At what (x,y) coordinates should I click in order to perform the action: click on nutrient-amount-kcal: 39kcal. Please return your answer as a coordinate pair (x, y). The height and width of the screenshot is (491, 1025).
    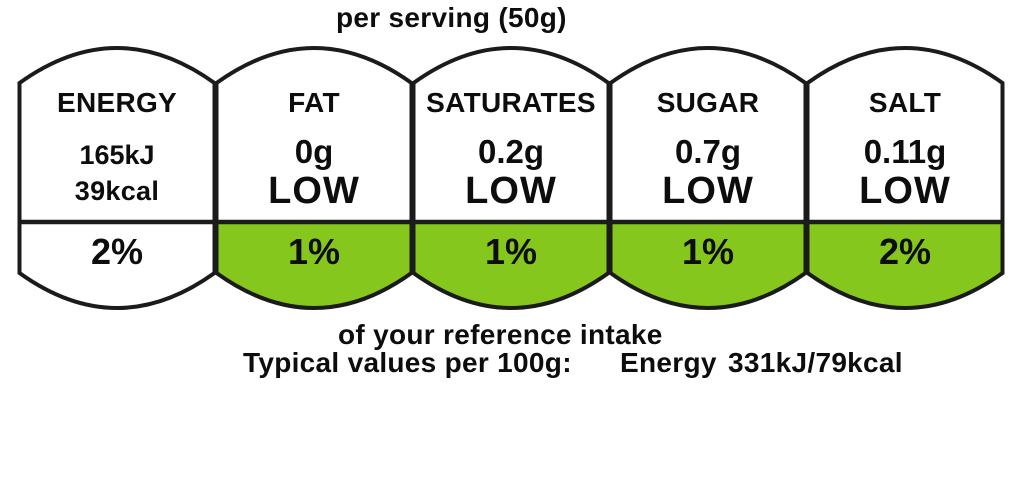
    Looking at the image, I should click on (117, 191).